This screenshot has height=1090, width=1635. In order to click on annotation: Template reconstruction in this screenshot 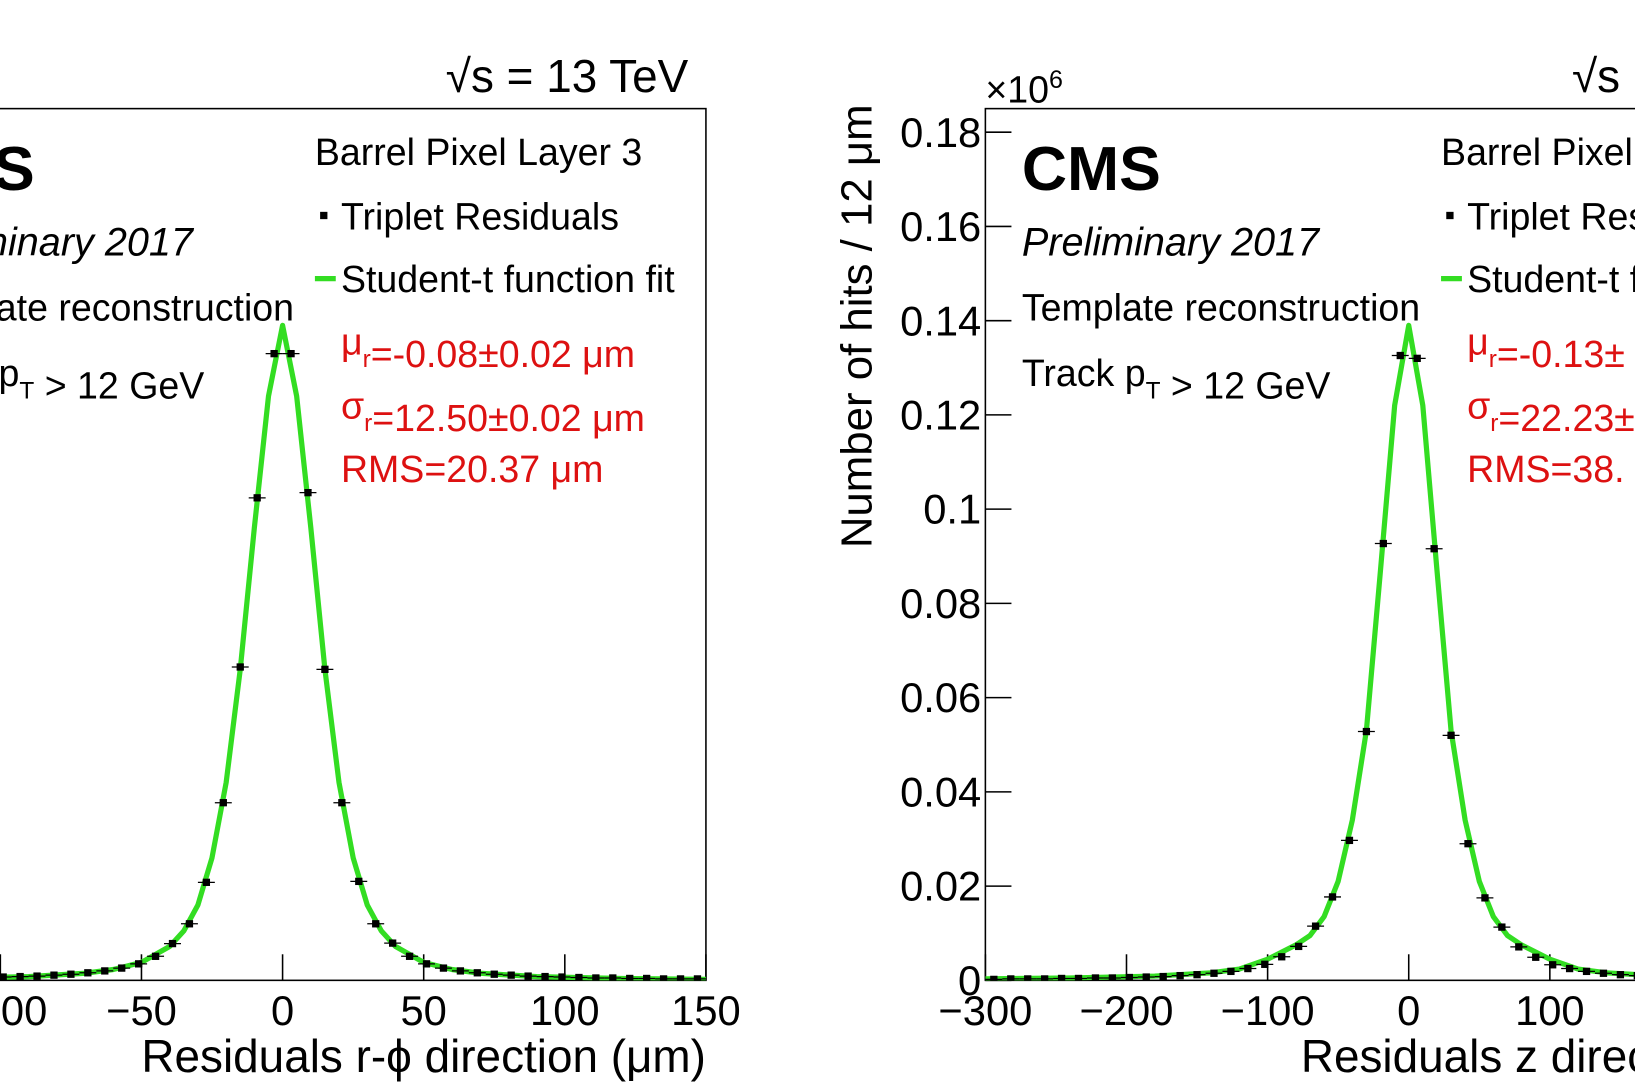, I will do `click(1221, 307)`.